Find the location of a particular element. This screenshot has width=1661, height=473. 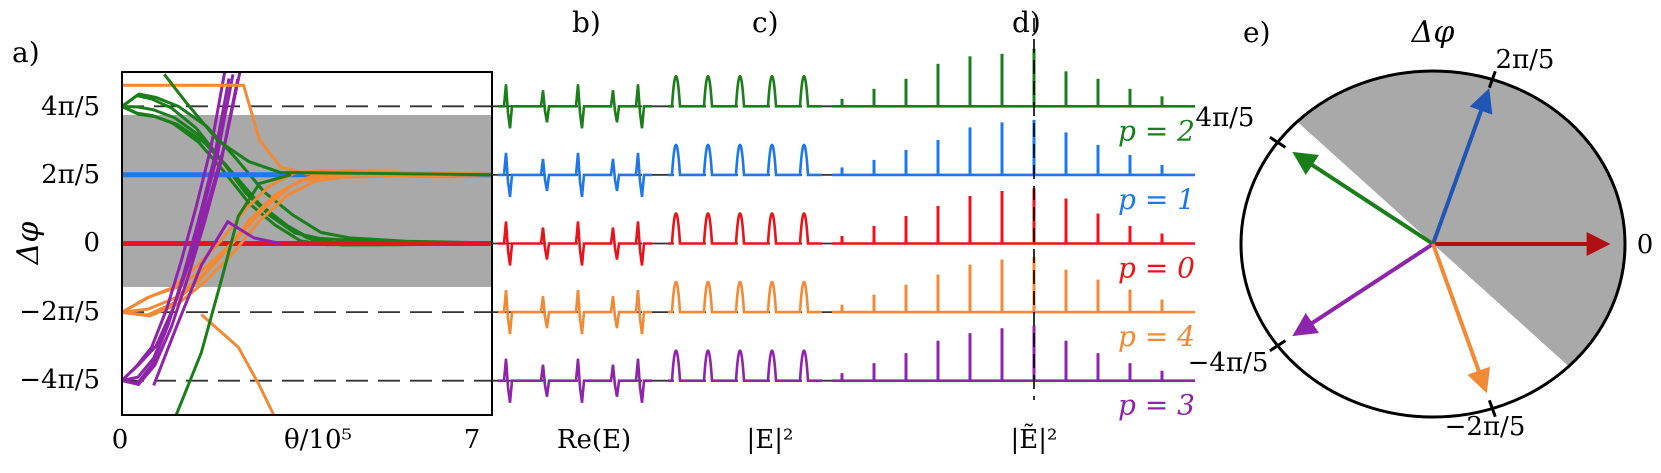

dial-label-2pi5: 2π/5 is located at coordinates (1525, 60).